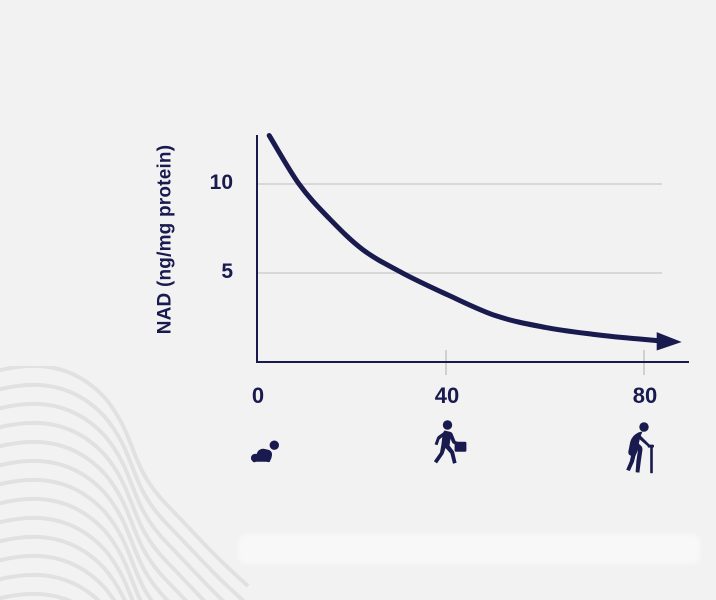 Image resolution: width=716 pixels, height=600 pixels. Describe the element at coordinates (449, 447) in the screenshot. I see `walking-adult-briefcase-icon` at that location.